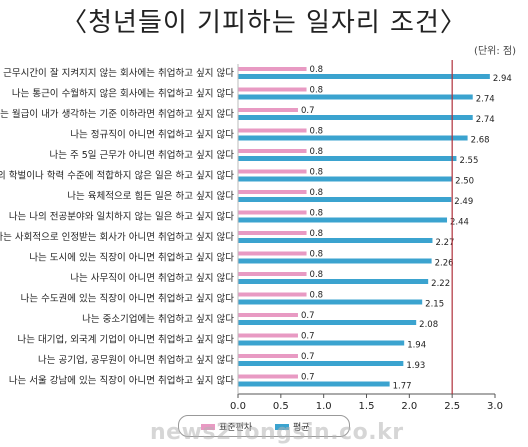  Describe the element at coordinates (264, 23) in the screenshot. I see `chart-title: 〈청년들이 기피하는 일자리 조건〉` at that location.